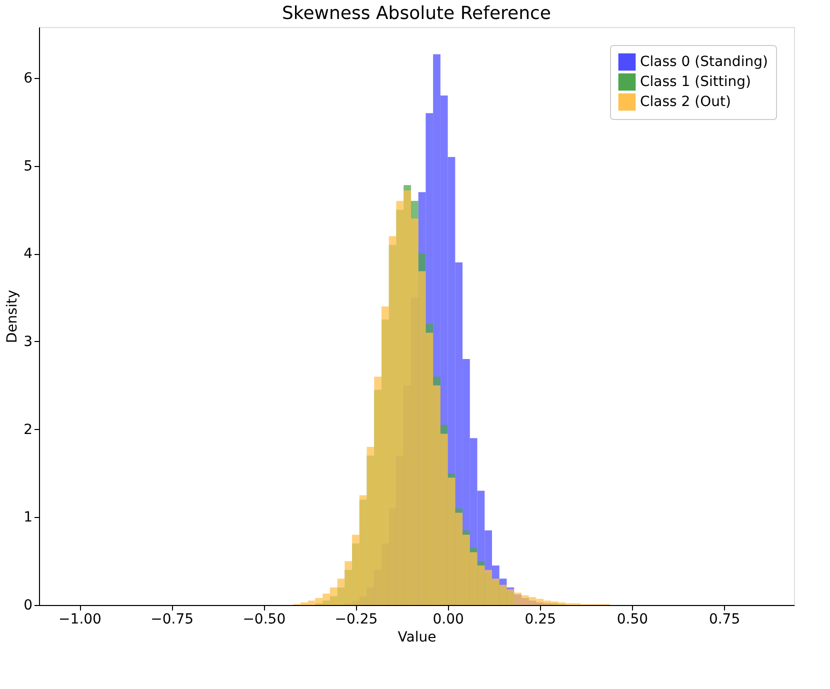  What do you see at coordinates (448, 620) in the screenshot?
I see `x-tick-label: 0.00` at bounding box center [448, 620].